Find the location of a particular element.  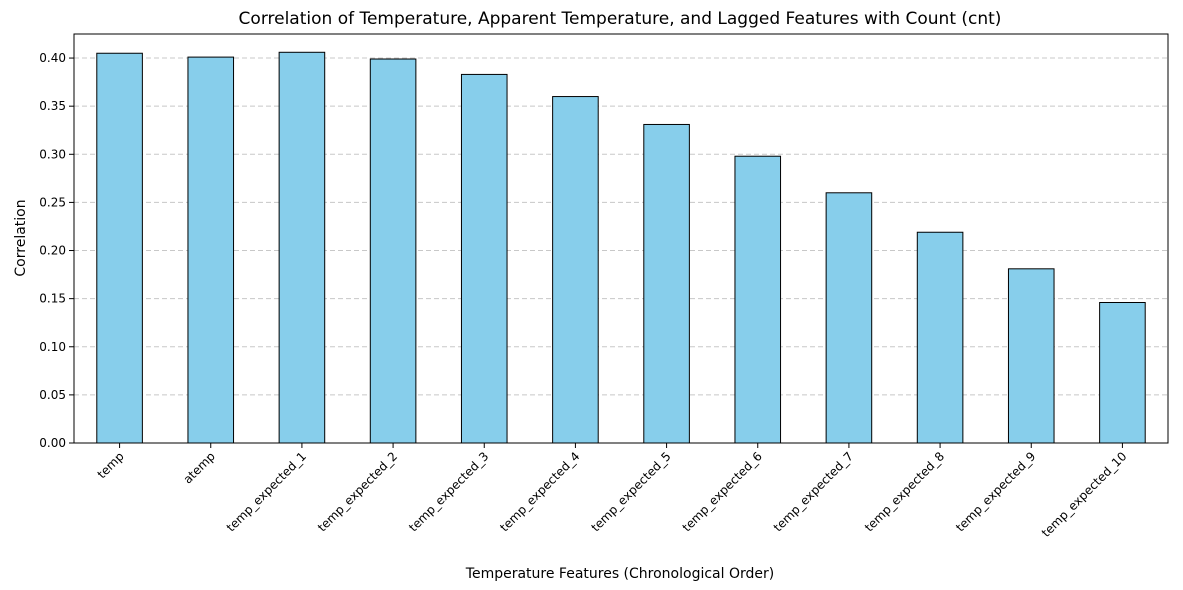

y-tick-label: 0.40 is located at coordinates (52, 58).